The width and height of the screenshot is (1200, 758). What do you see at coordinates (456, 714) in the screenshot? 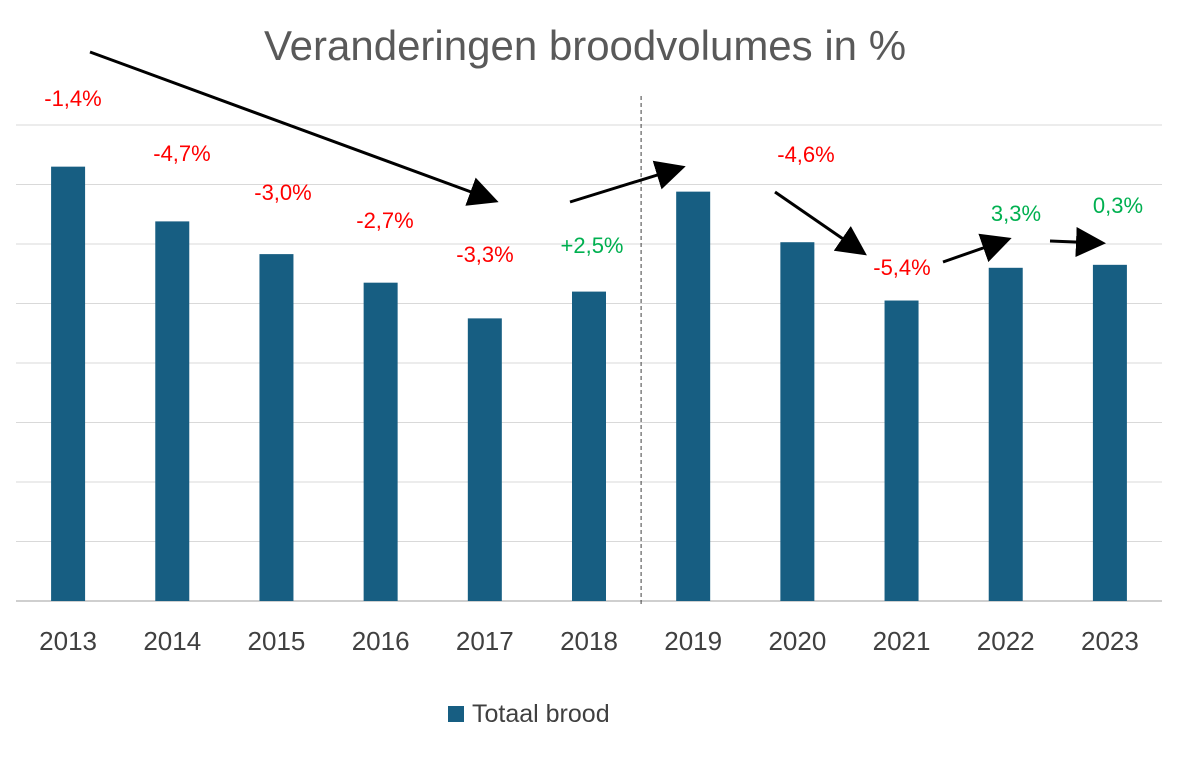
I see `legend-swatch` at bounding box center [456, 714].